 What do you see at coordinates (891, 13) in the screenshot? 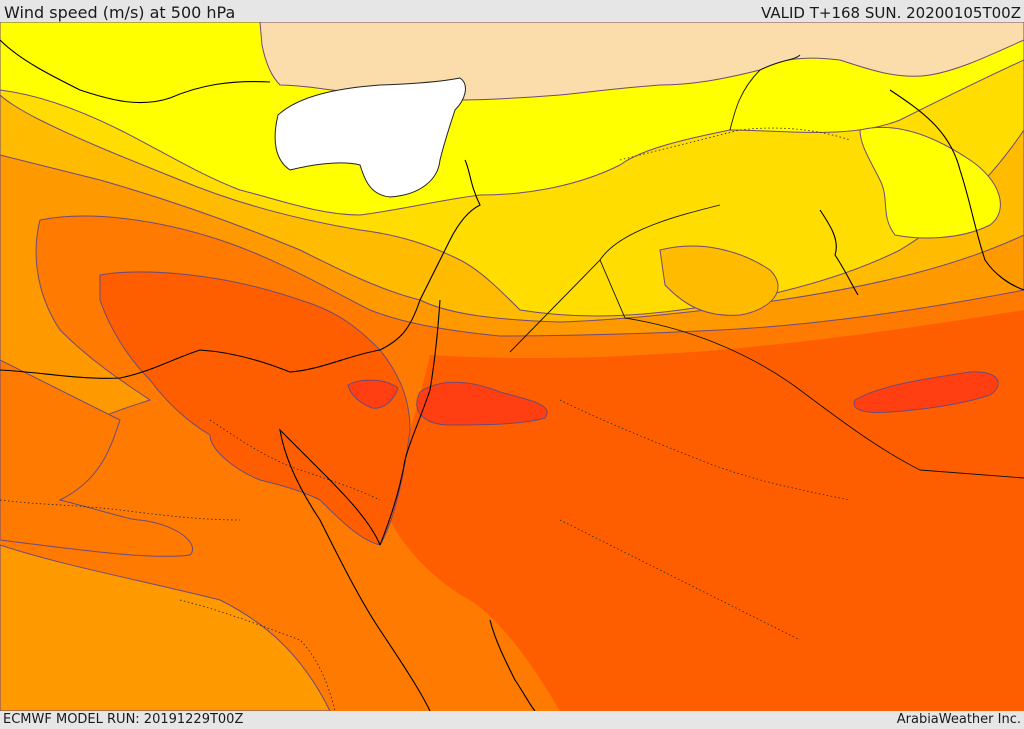
I see `valid-time-label: VALID T+168 SUN. 20200105T00Z` at bounding box center [891, 13].